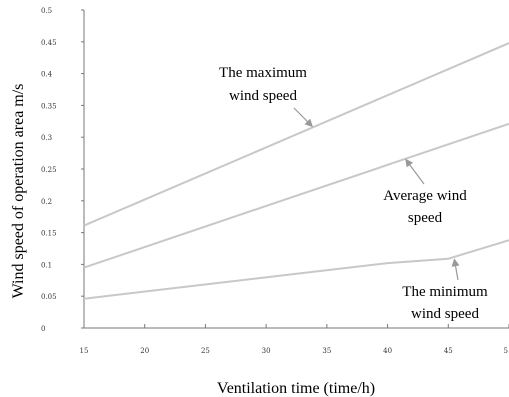 The image size is (509, 397). Describe the element at coordinates (46, 202) in the screenshot. I see `y-tick-label: 0.2` at that location.